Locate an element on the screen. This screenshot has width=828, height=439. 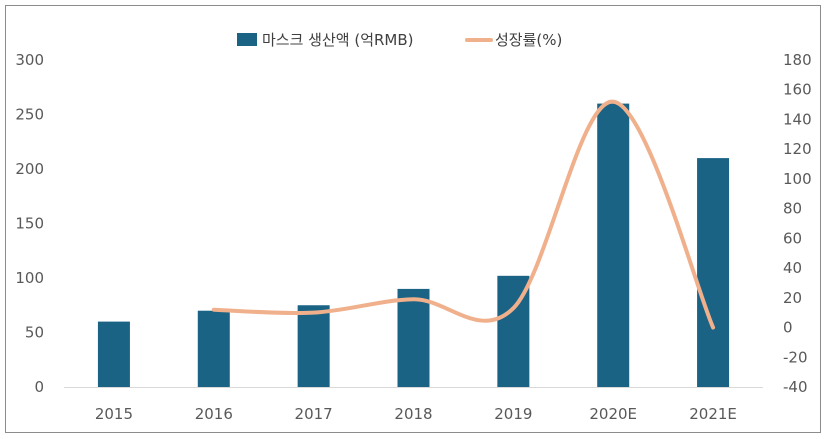
right-axis-tick-label: 60 is located at coordinates (792, 238).